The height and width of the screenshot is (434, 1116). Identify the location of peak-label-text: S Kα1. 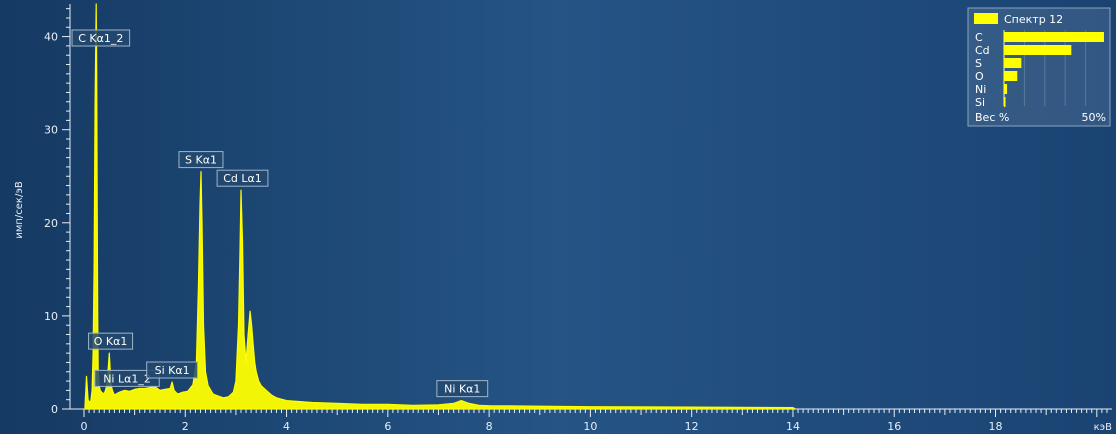
(201, 160).